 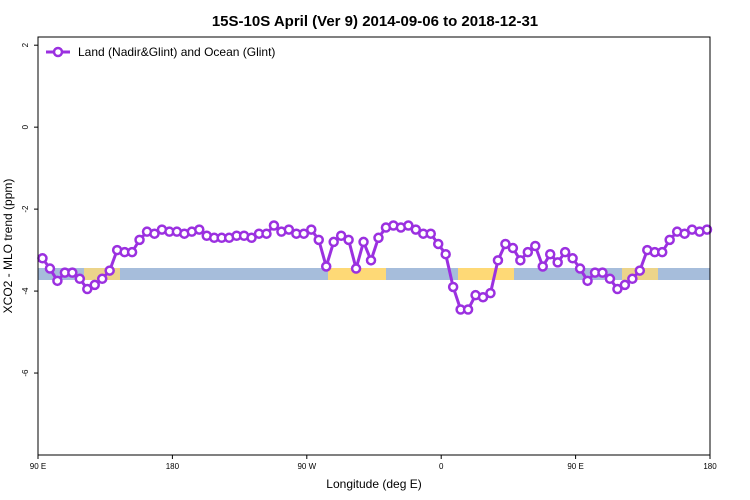 What do you see at coordinates (25, 126) in the screenshot?
I see `y-tick-label: 0` at bounding box center [25, 126].